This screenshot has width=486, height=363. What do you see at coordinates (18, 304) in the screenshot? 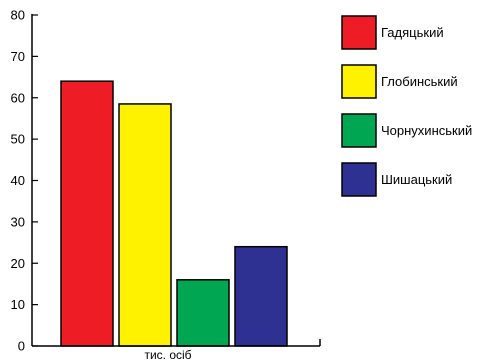
I see `y-tick-label: 10` at bounding box center [18, 304].